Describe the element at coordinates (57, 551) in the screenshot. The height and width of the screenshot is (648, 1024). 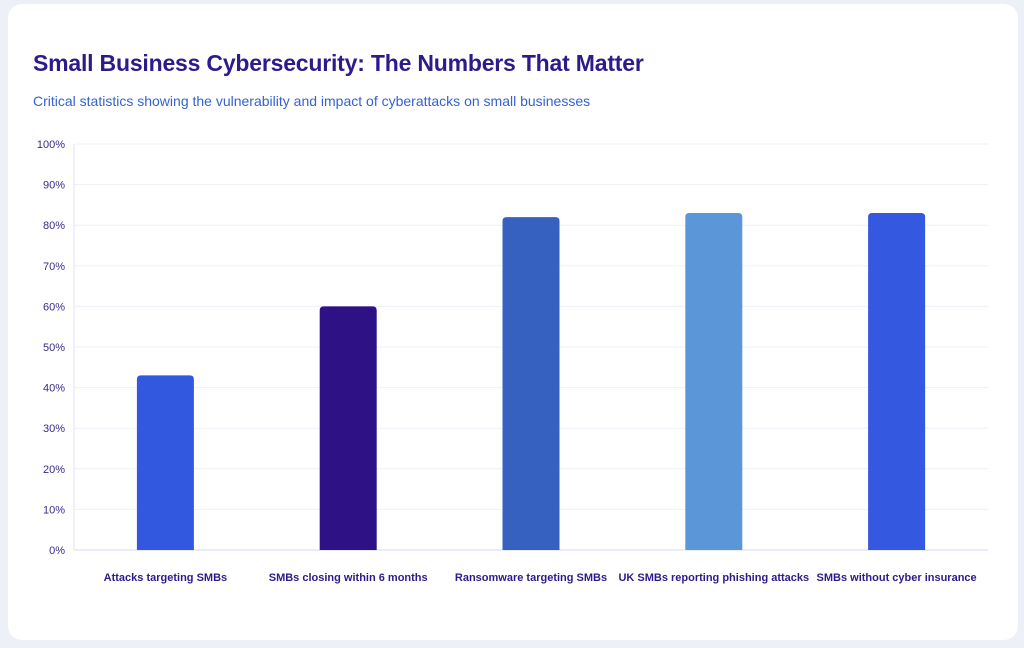
I see `y-tick-label: 0%` at that location.